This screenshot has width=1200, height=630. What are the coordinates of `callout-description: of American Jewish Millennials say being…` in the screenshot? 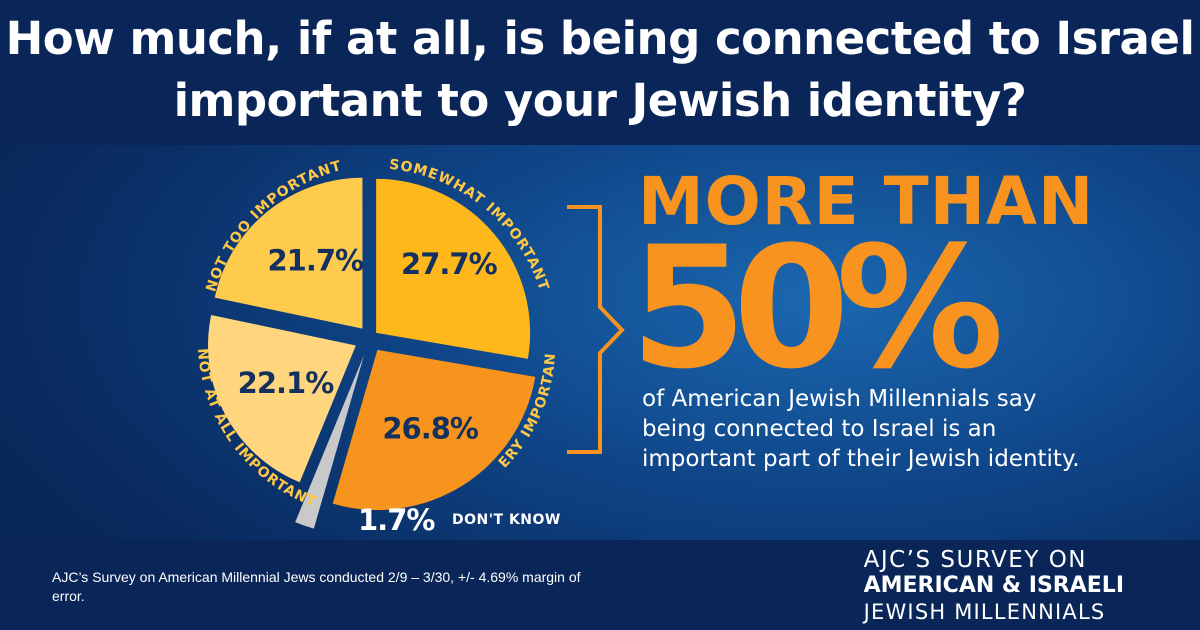 It's located at (861, 429).